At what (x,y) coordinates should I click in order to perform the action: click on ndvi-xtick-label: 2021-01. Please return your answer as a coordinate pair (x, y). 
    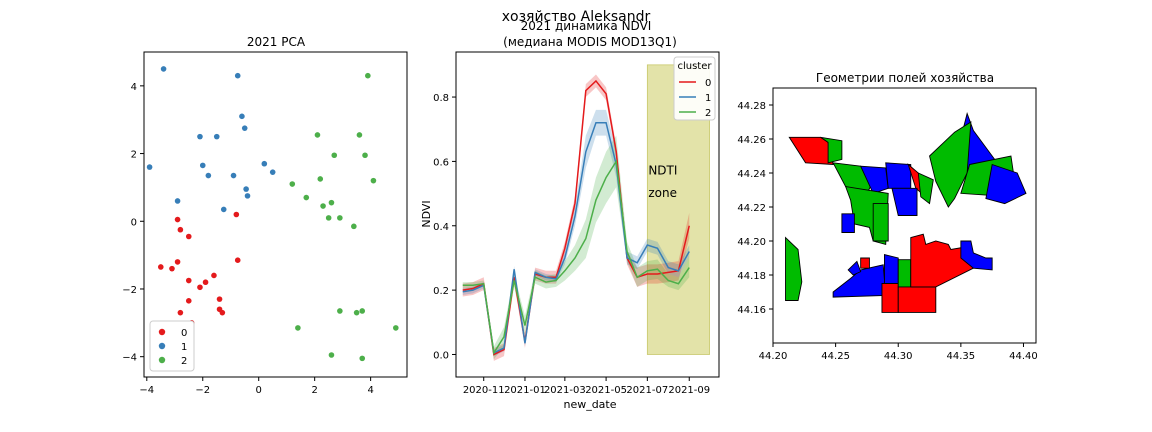
    Looking at the image, I should click on (525, 390).